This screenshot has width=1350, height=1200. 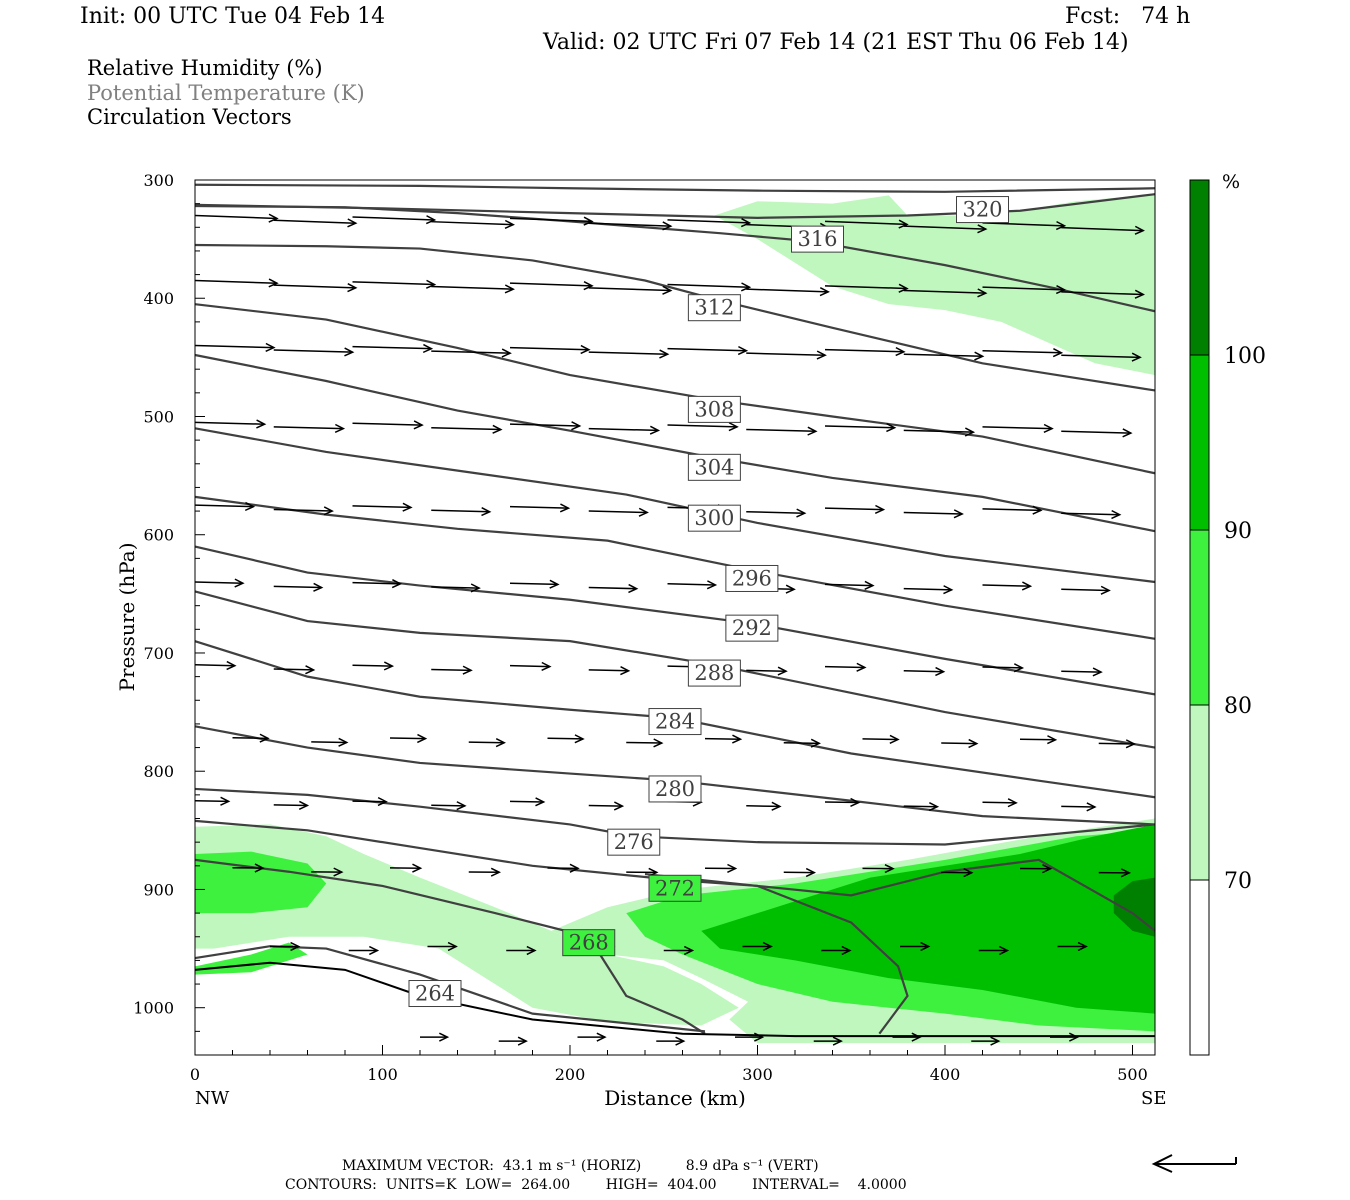 I want to click on x-tick-200: 200, so click(x=570, y=1074).